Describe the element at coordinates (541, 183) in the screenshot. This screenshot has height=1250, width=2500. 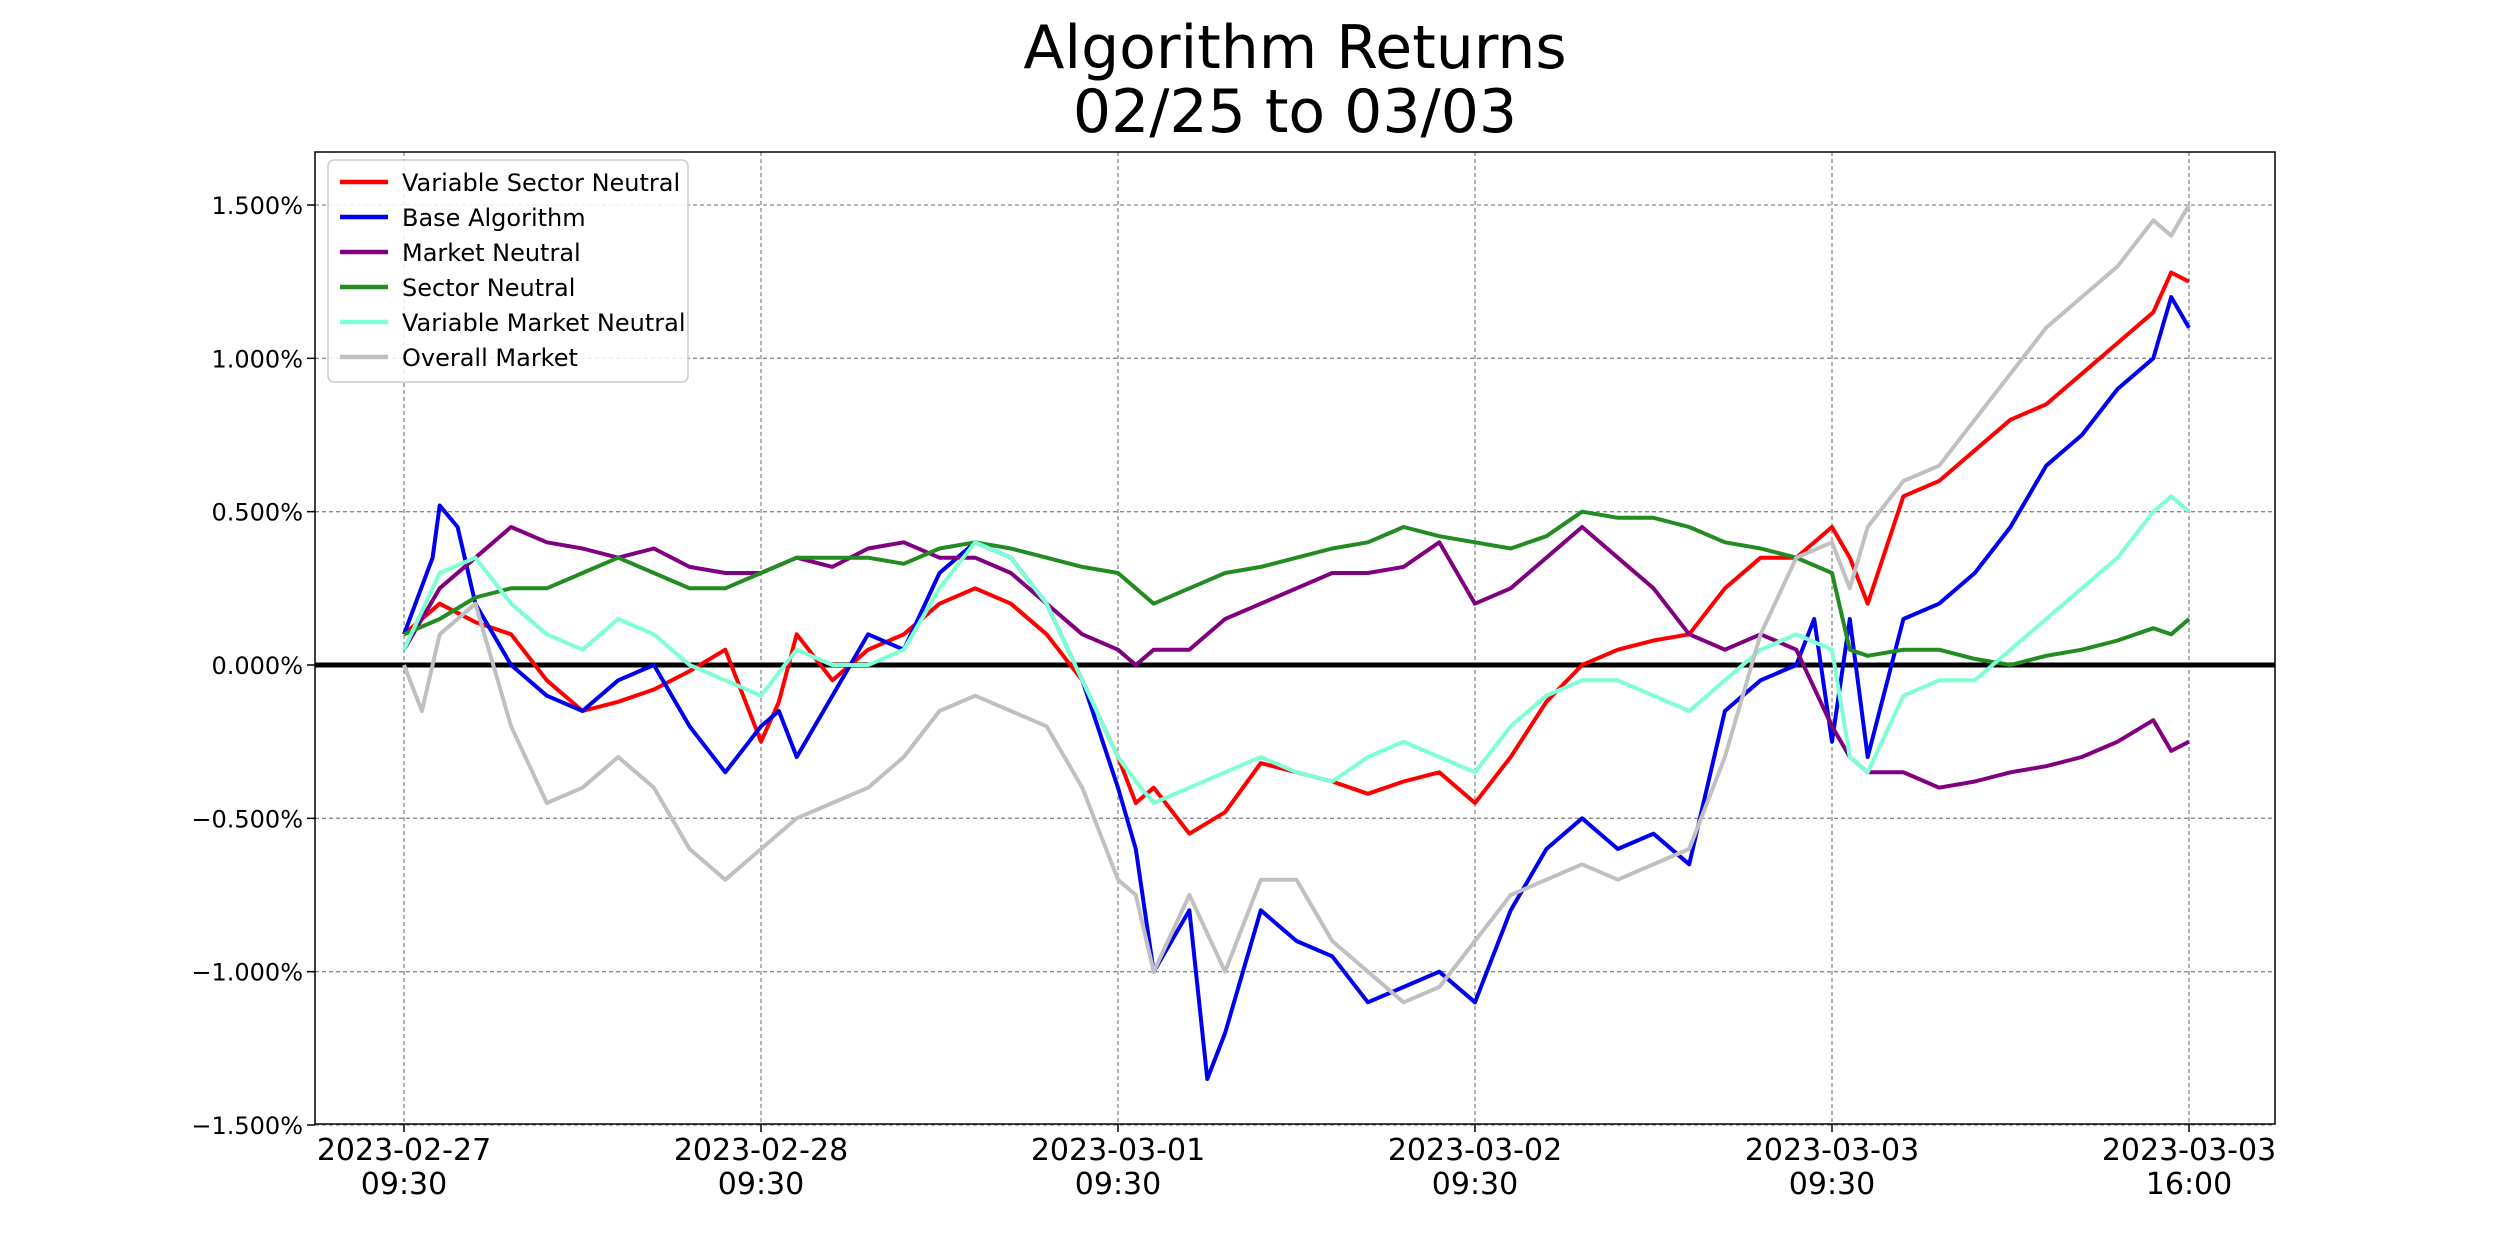
I see `legend-label: Variable Sector Neutral` at that location.